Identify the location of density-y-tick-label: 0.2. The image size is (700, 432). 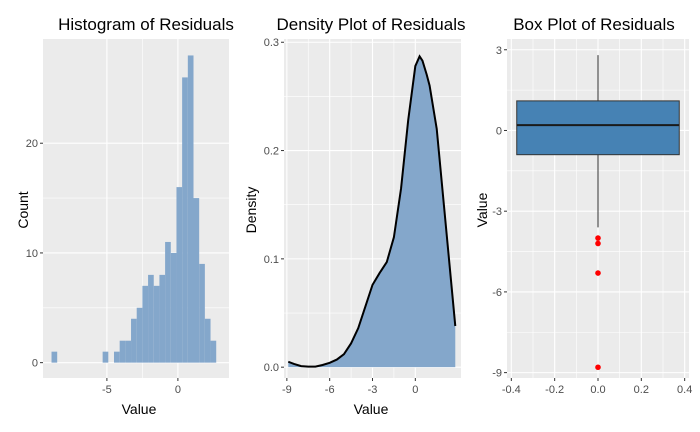
(271, 152).